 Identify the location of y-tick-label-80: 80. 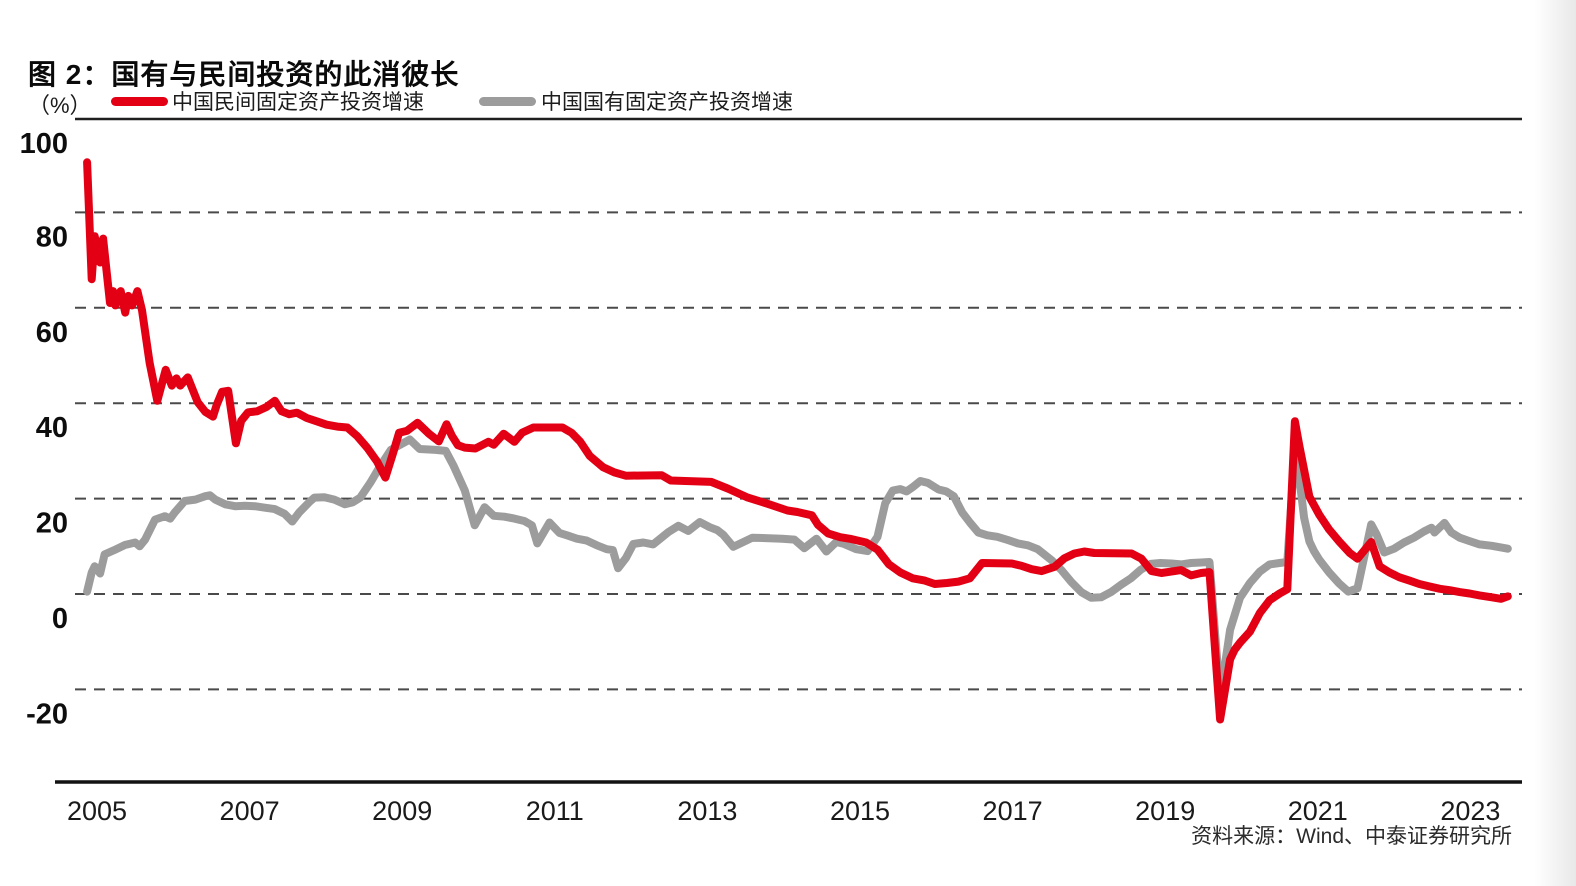
(52, 237).